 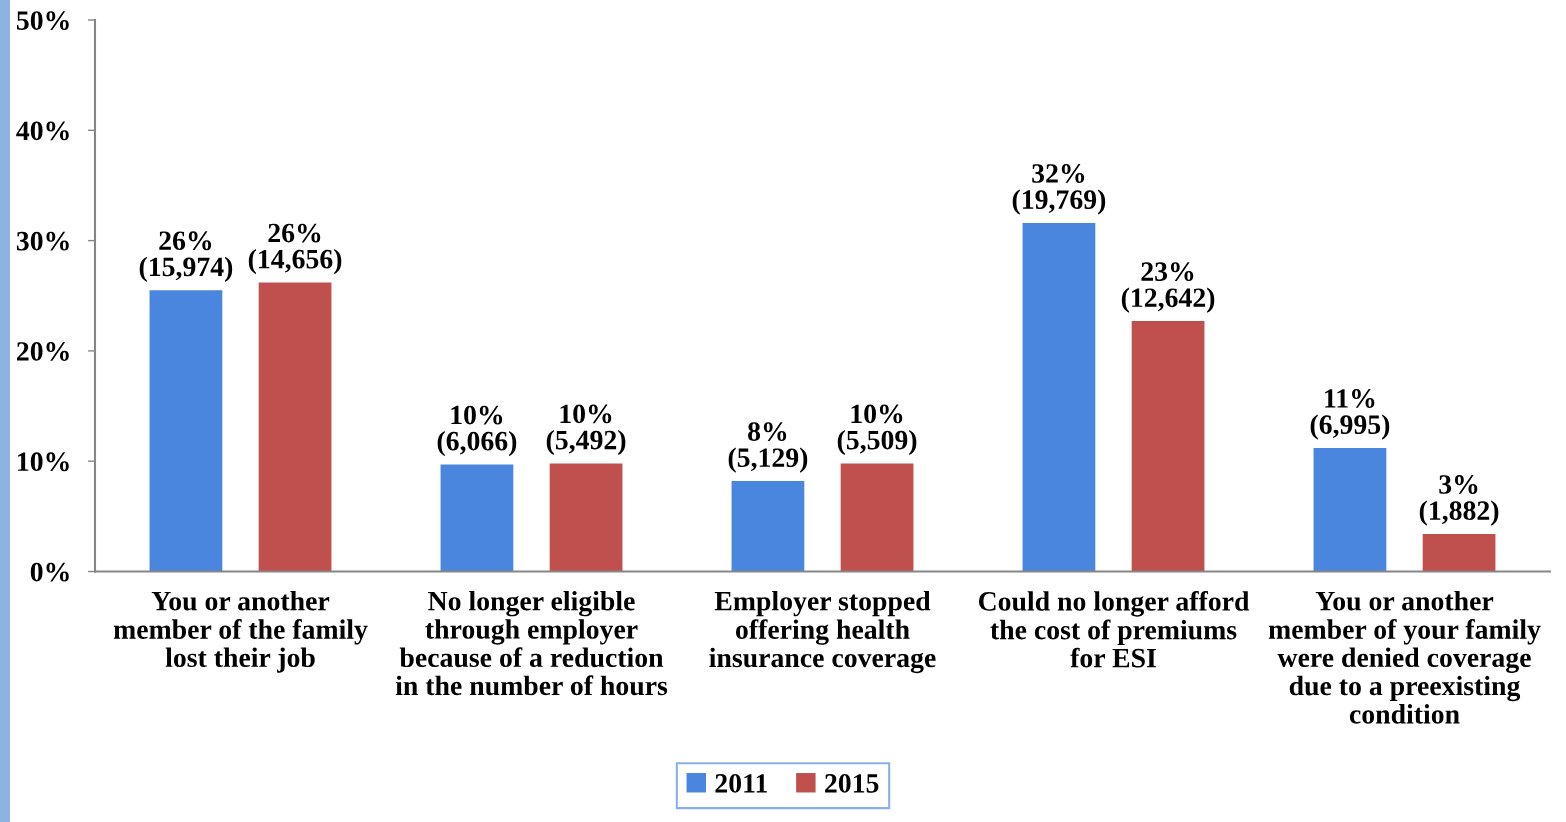 What do you see at coordinates (295, 249) in the screenshot?
I see `data-label: 26% (14,656)` at bounding box center [295, 249].